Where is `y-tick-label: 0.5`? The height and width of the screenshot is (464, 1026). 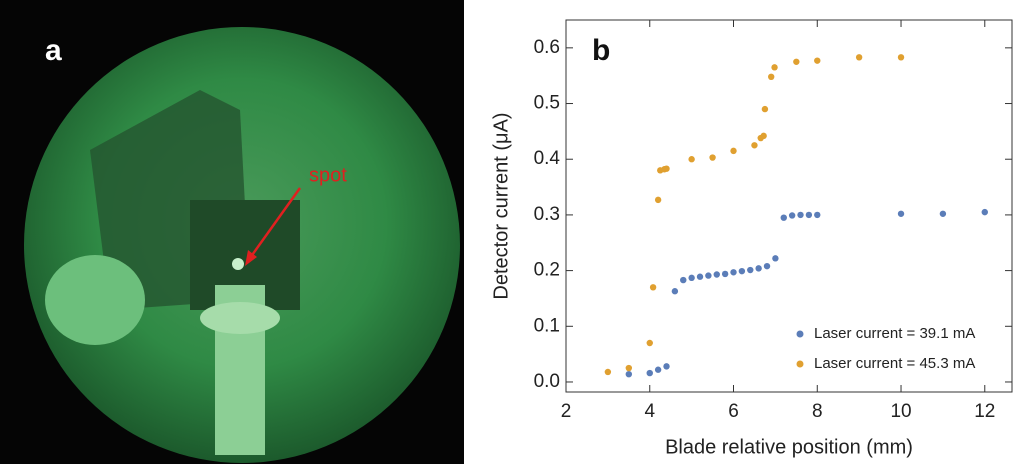 y-tick-label: 0.5 is located at coordinates (547, 103).